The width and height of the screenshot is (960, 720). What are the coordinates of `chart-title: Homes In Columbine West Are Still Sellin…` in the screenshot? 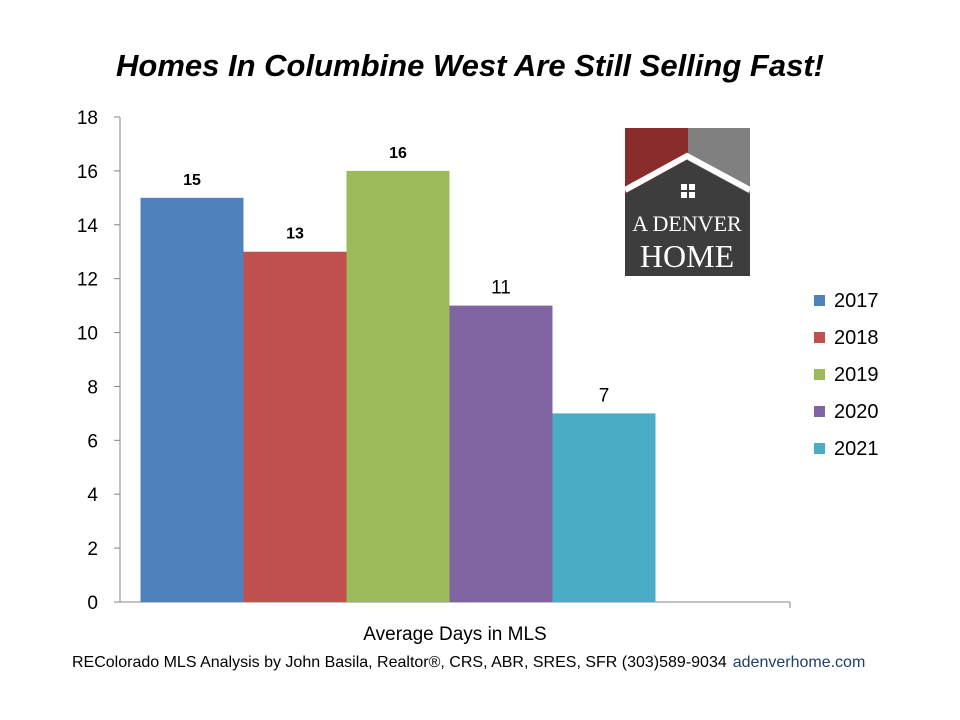 It's located at (470, 65).